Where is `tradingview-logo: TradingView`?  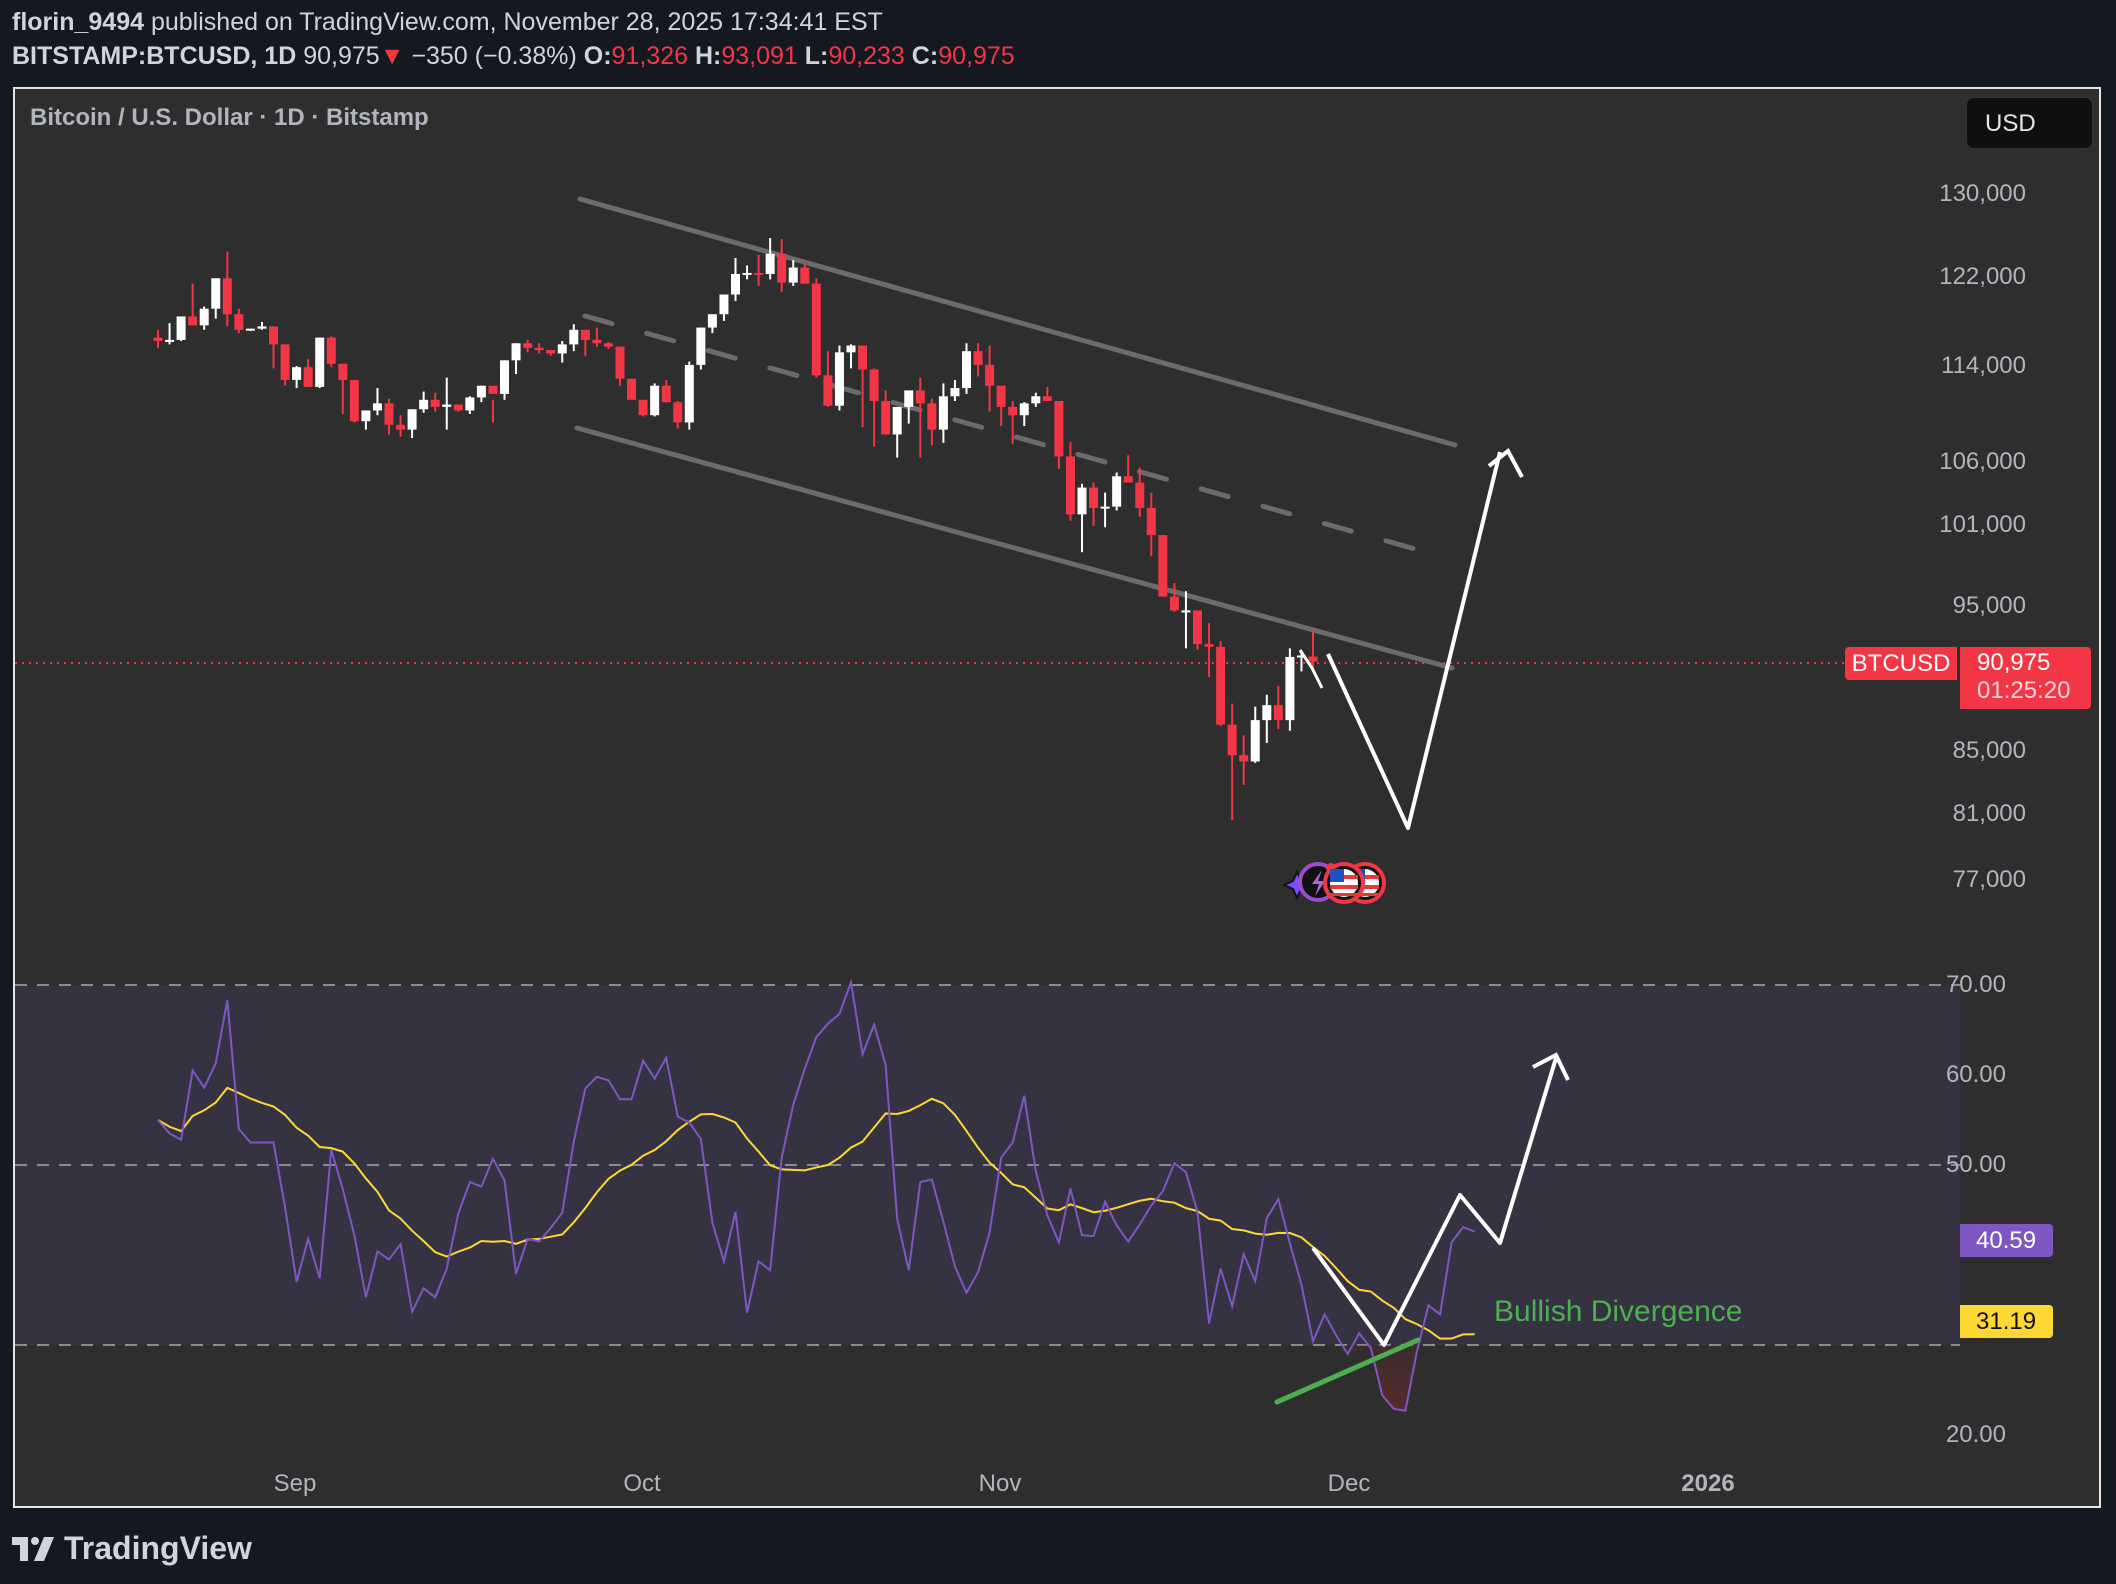 tradingview-logo: TradingView is located at coordinates (132, 1548).